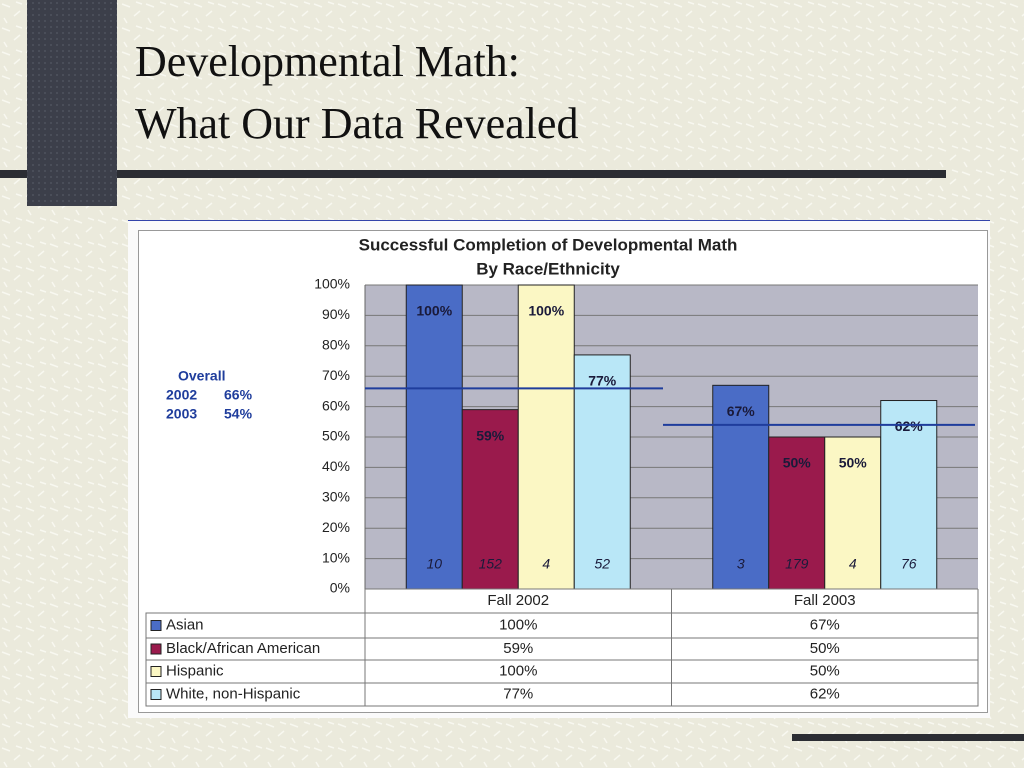  I want to click on category-label: Fall 2003, so click(825, 600).